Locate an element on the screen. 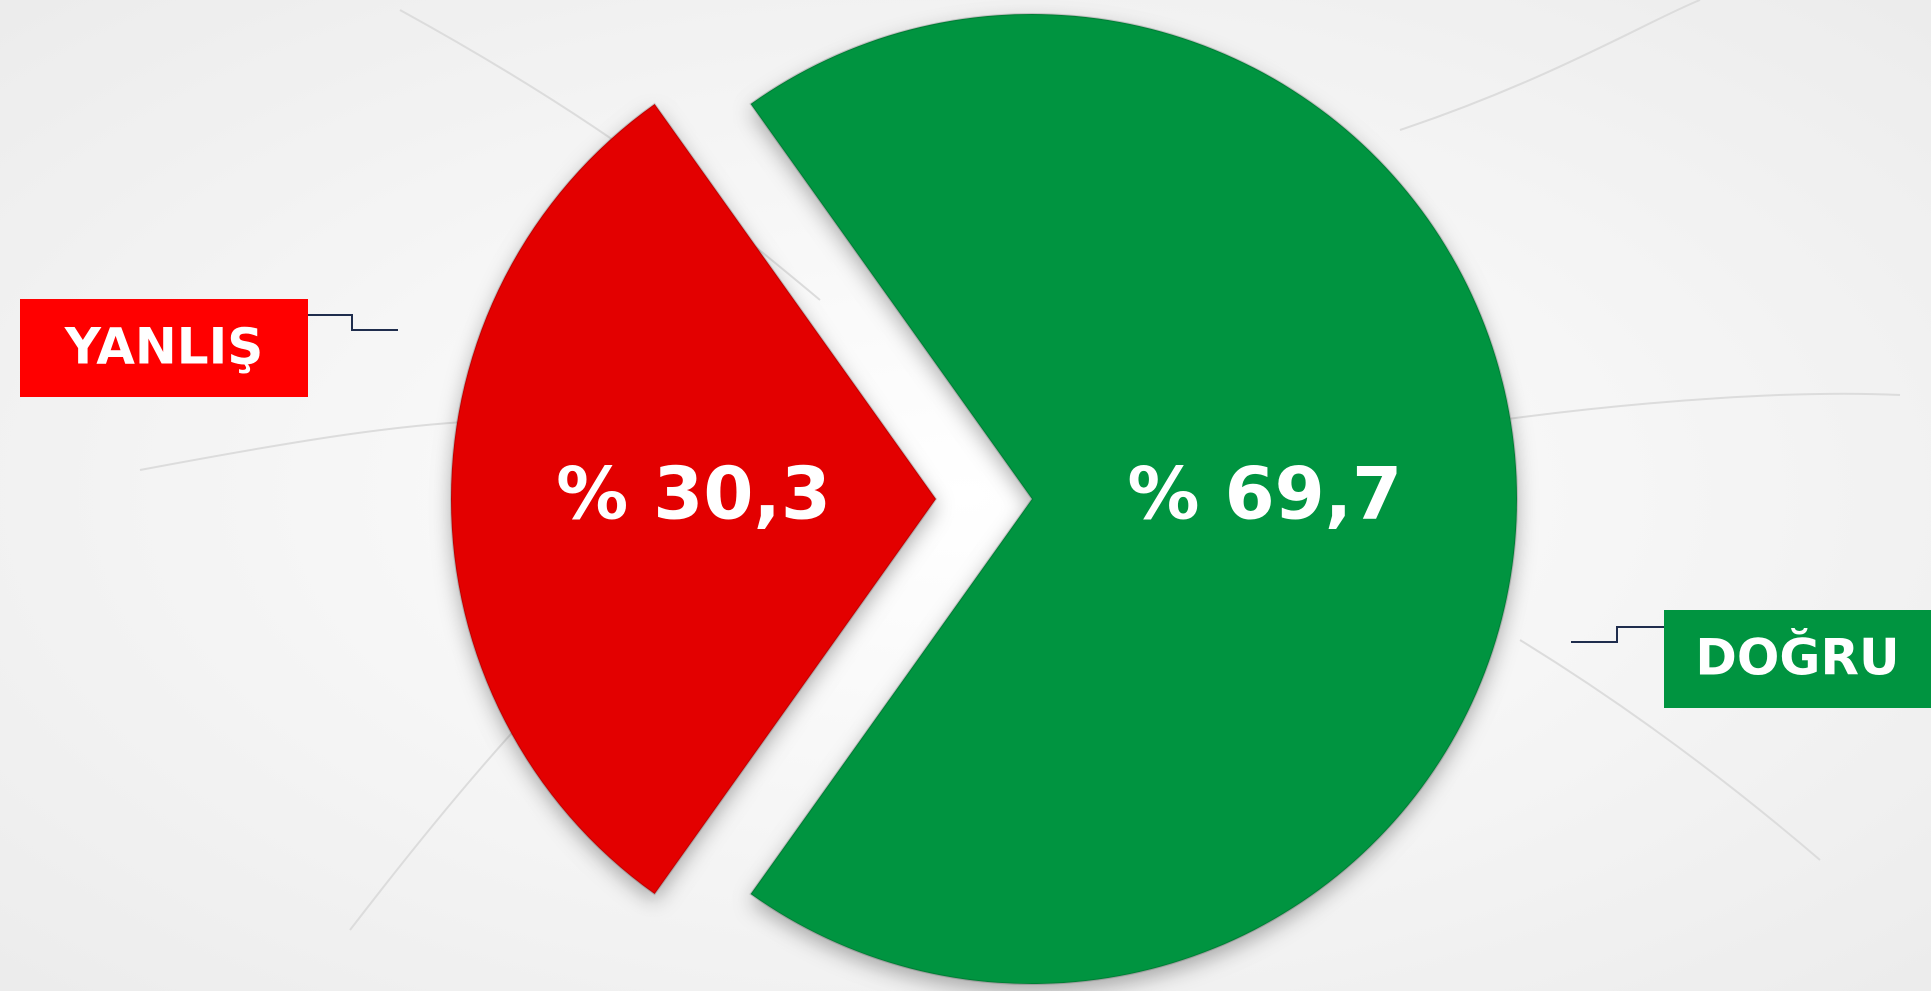 This screenshot has width=1931, height=991. category-label: DOĞRU is located at coordinates (1797, 657).